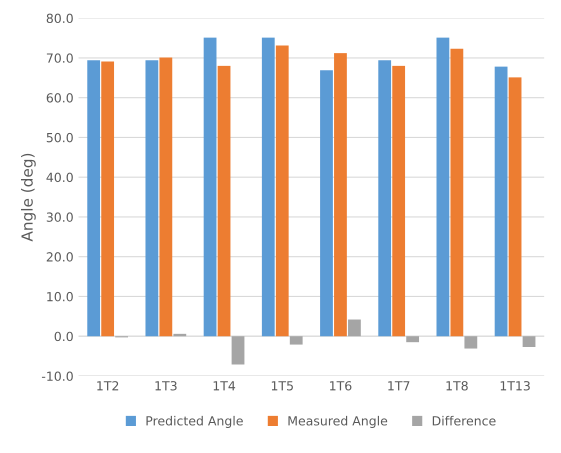  What do you see at coordinates (399, 385) in the screenshot?
I see `x-tick-label: 1T7` at bounding box center [399, 385].